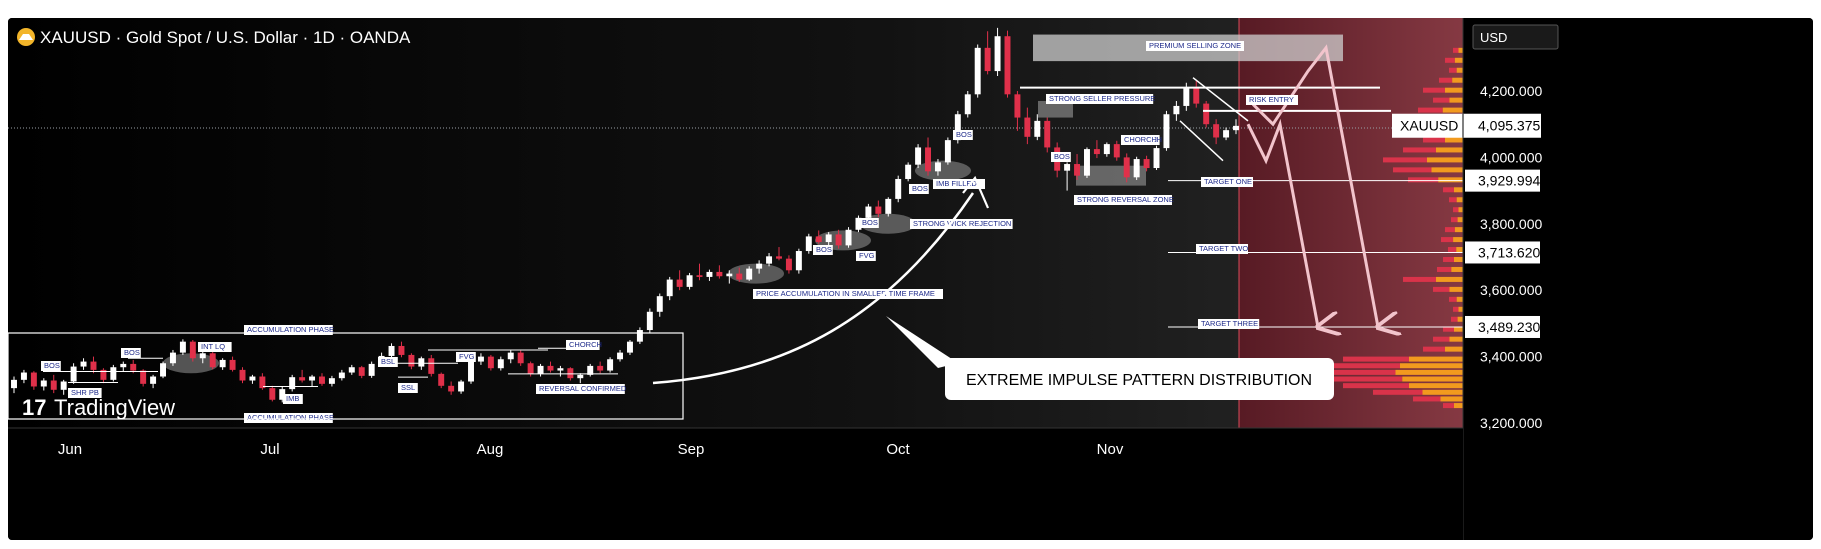 The width and height of the screenshot is (1821, 549). Describe the element at coordinates (1511, 91) in the screenshot. I see `y-tick-label: 4,200.000` at that location.